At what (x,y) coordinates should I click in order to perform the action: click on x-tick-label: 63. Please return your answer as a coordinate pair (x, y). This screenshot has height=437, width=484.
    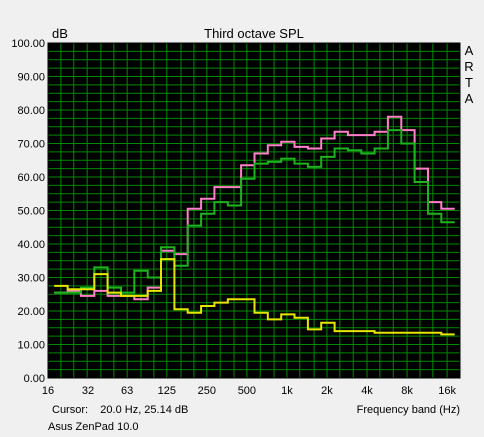
    Looking at the image, I should click on (127, 391).